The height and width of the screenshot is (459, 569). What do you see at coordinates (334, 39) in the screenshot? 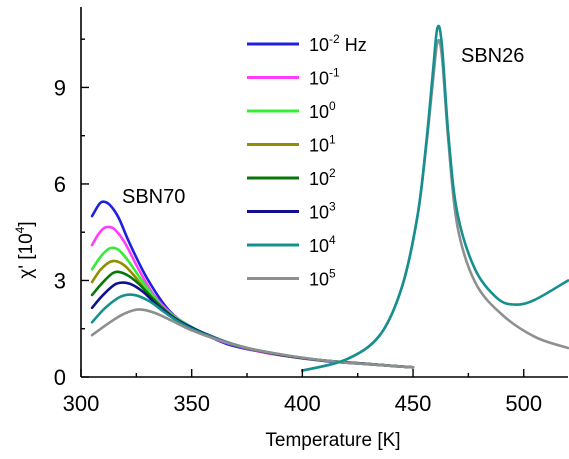
I see `legend-label-1-sup: -2` at bounding box center [334, 39].